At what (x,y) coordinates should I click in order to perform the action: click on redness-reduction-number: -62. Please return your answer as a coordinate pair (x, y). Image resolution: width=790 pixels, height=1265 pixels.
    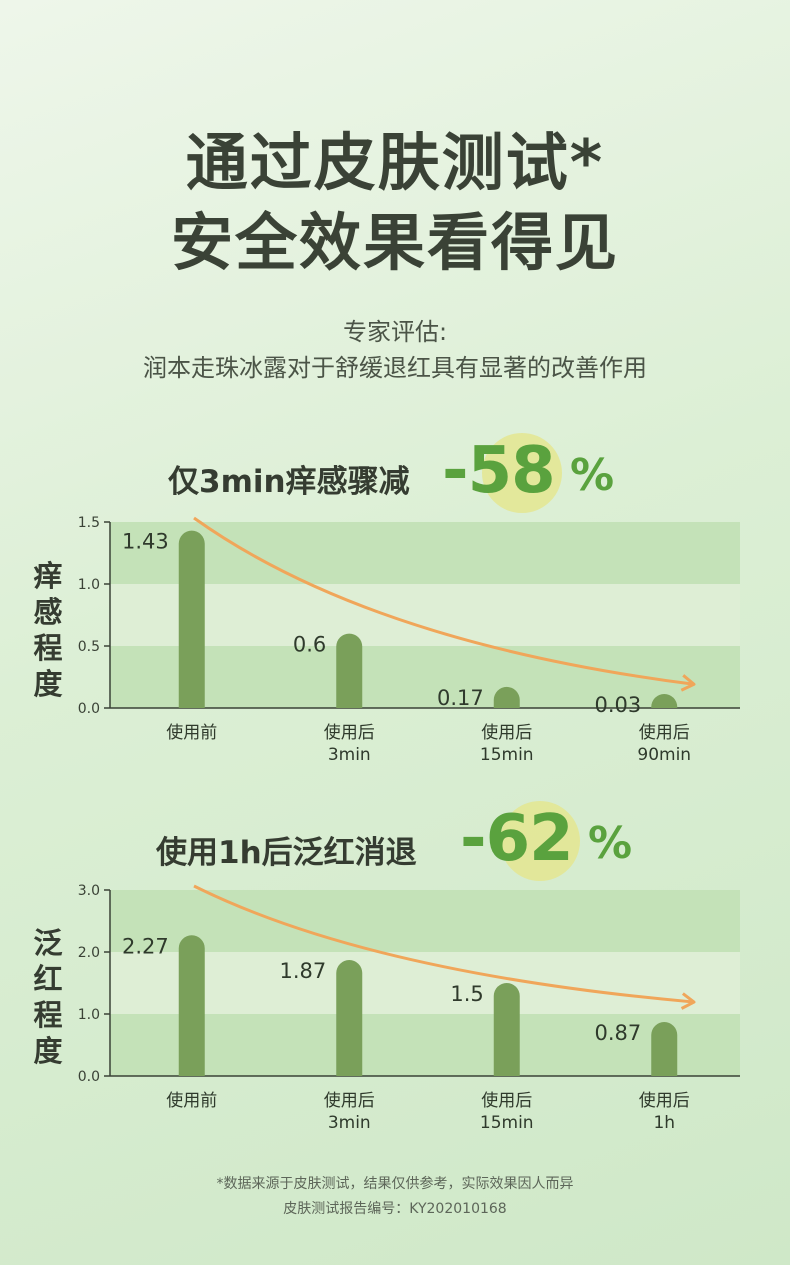
    Looking at the image, I should click on (517, 839).